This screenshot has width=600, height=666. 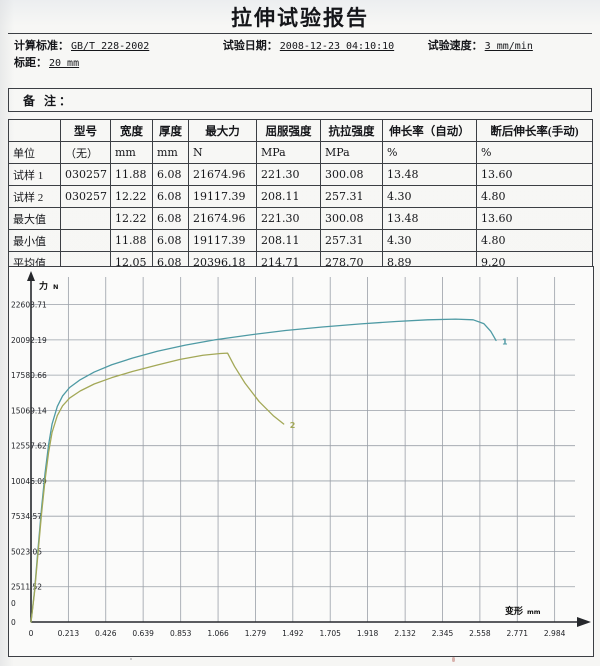 I want to click on table-head: 型号 宽度 厚度 最大力 屈服强度 抗拉强度 伸长率（自动） 断后伸长率(手动), so click(x=300, y=130).